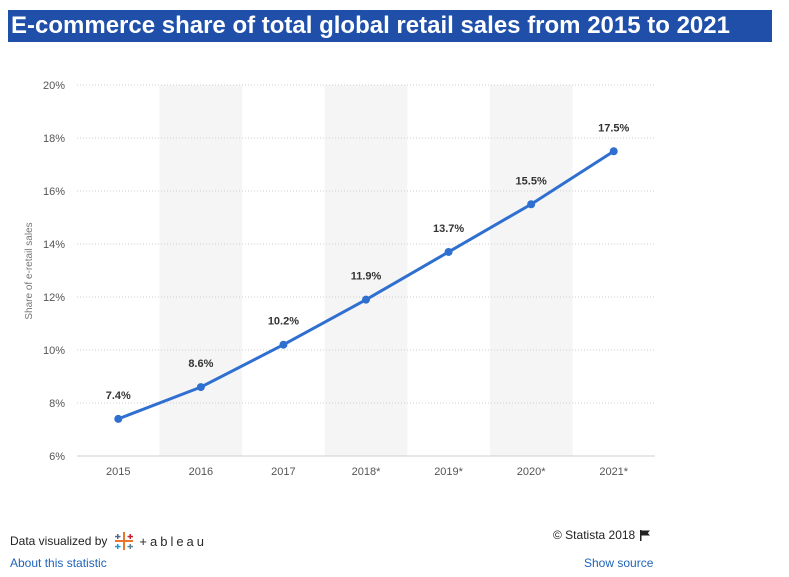  Describe the element at coordinates (283, 322) in the screenshot. I see `data-label: 10.2%` at that location.